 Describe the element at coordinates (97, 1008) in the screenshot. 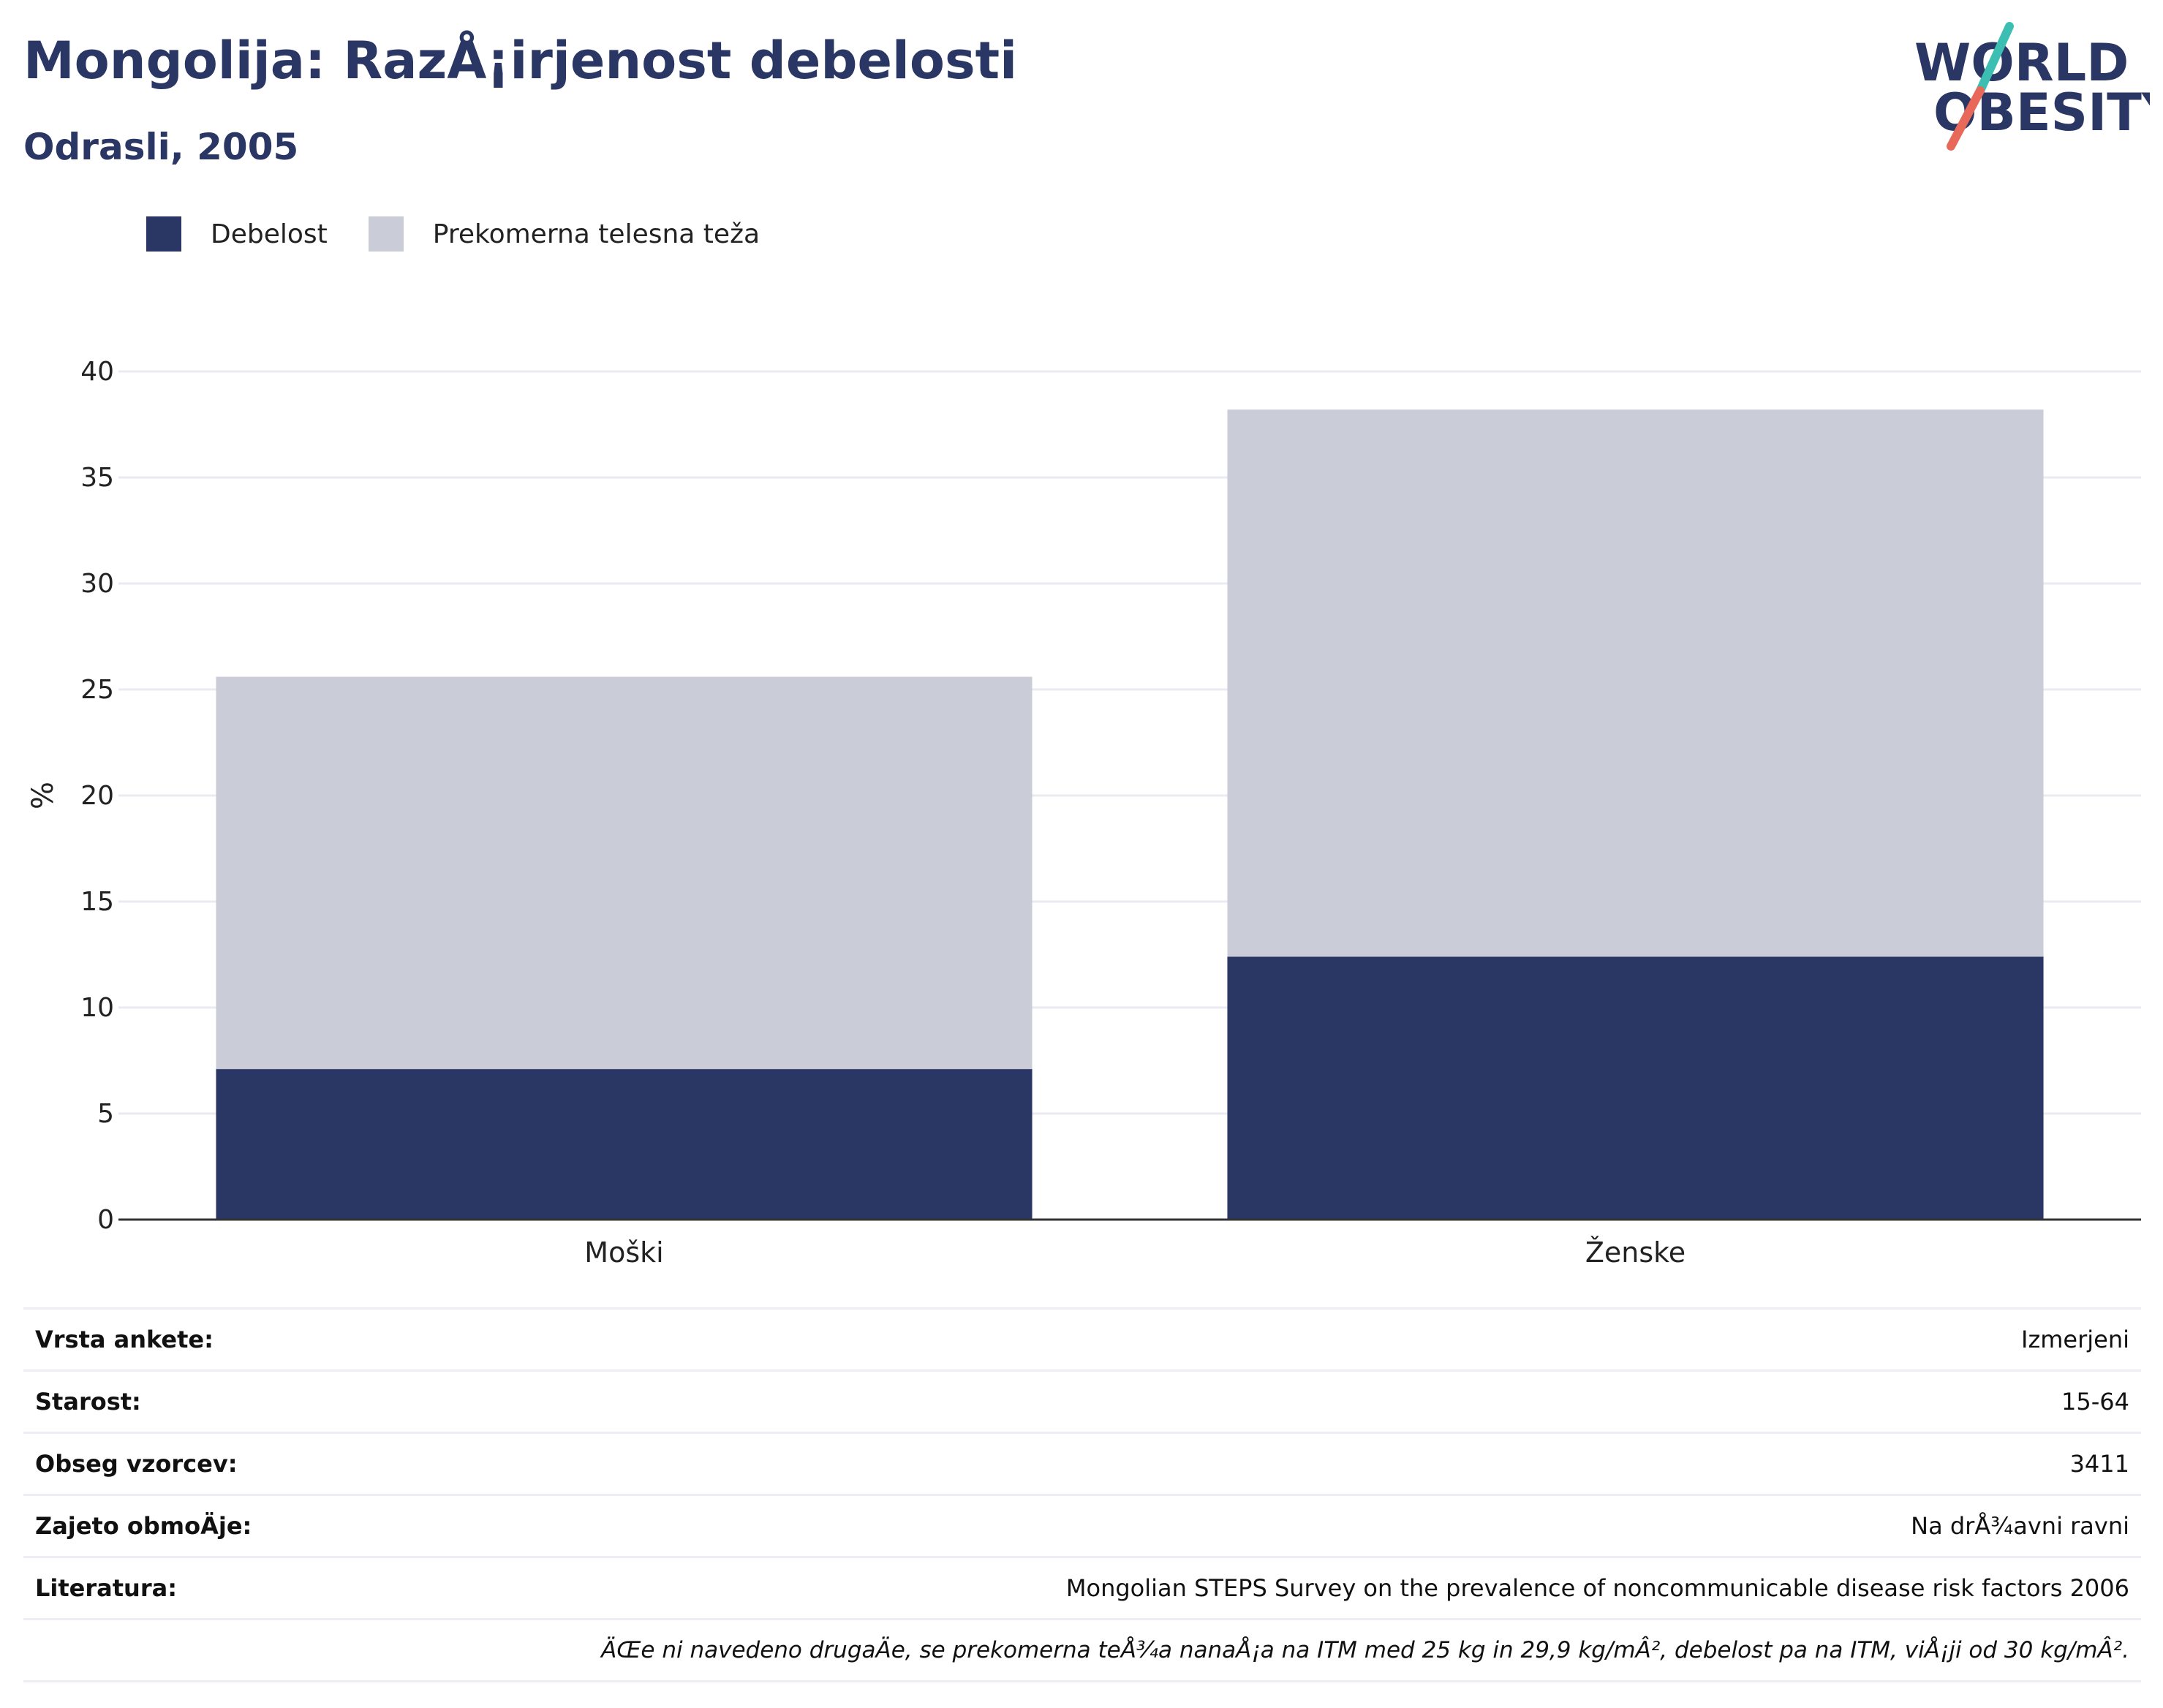

I see `y-tick-label: 10` at that location.